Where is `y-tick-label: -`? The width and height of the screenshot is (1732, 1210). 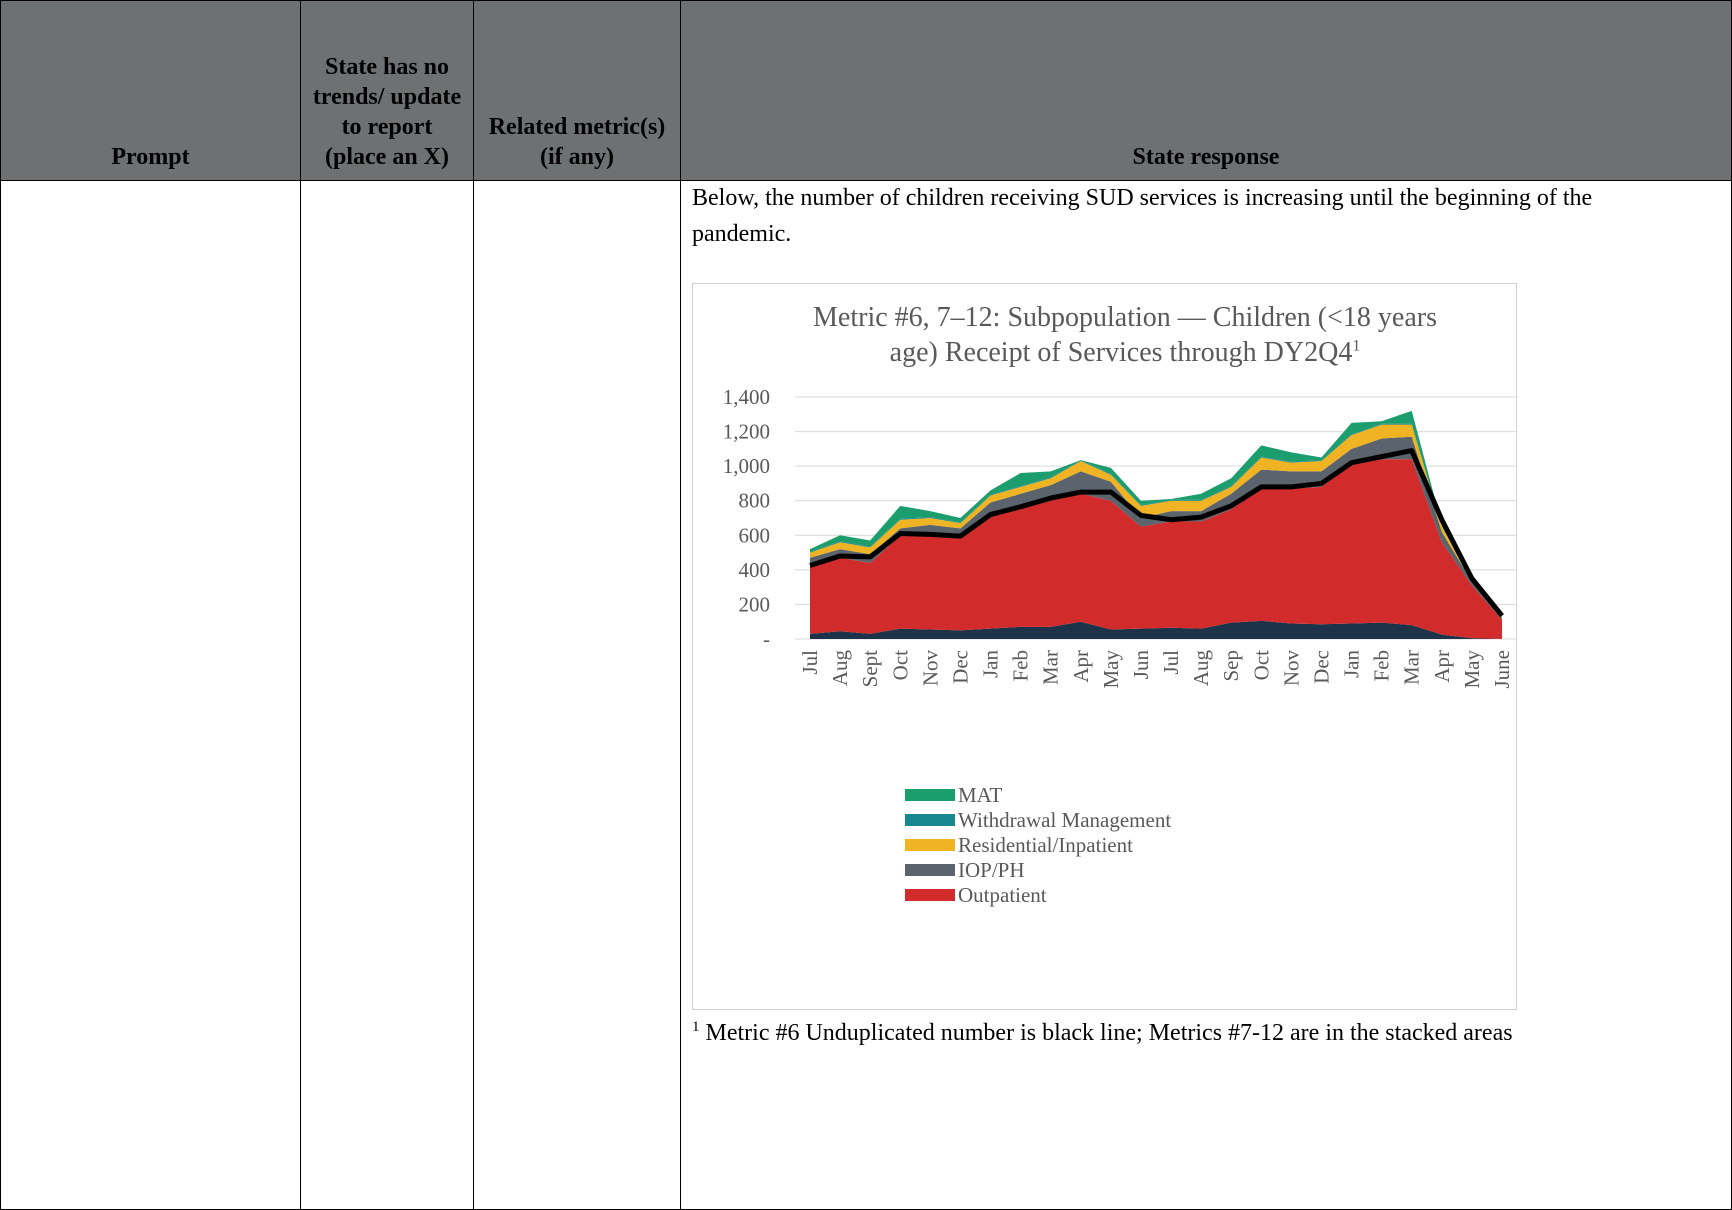 y-tick-label: - is located at coordinates (766, 639).